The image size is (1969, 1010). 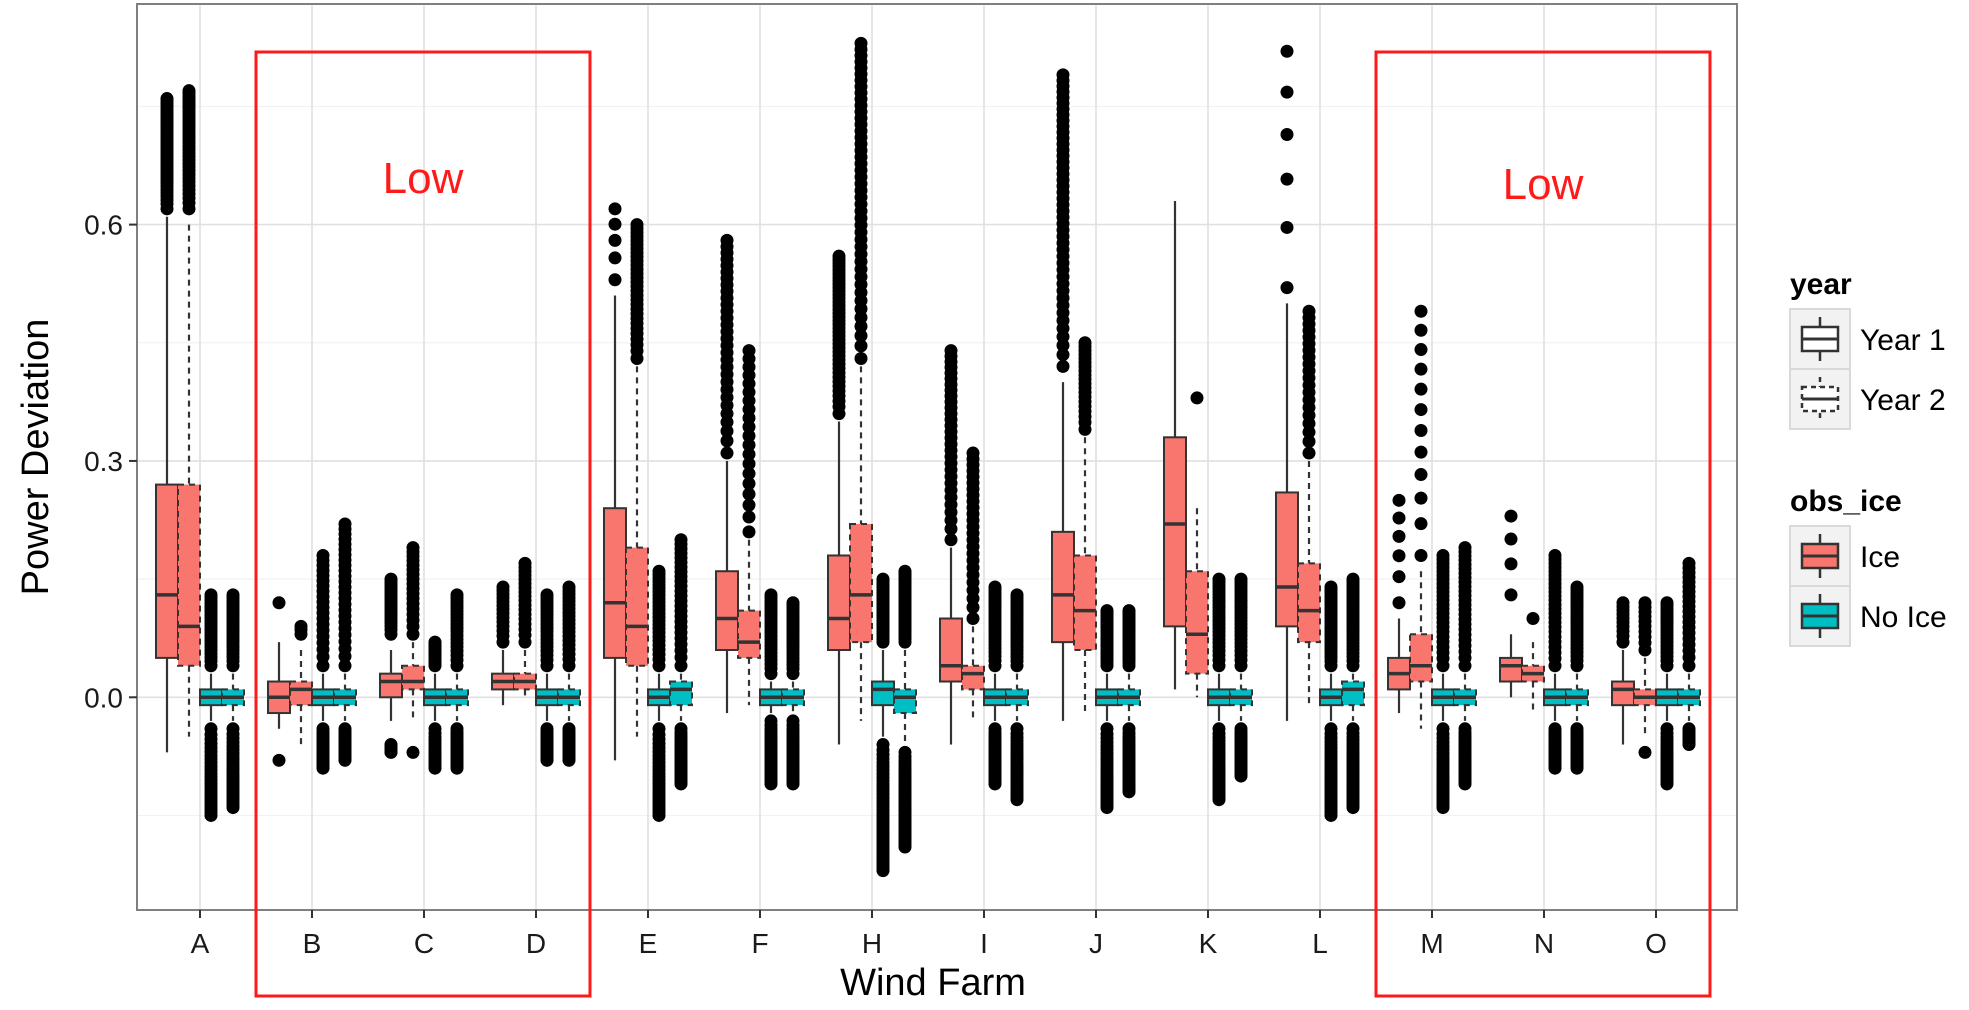 What do you see at coordinates (200, 943) in the screenshot?
I see `x-tick-label: A` at bounding box center [200, 943].